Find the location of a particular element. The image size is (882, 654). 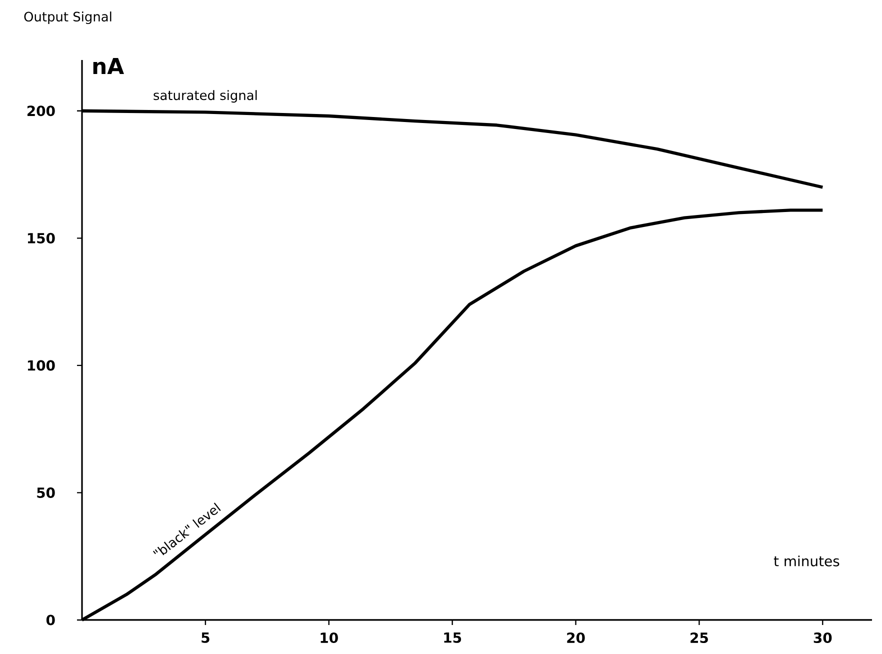

y-tick-label: 150 is located at coordinates (41, 238).